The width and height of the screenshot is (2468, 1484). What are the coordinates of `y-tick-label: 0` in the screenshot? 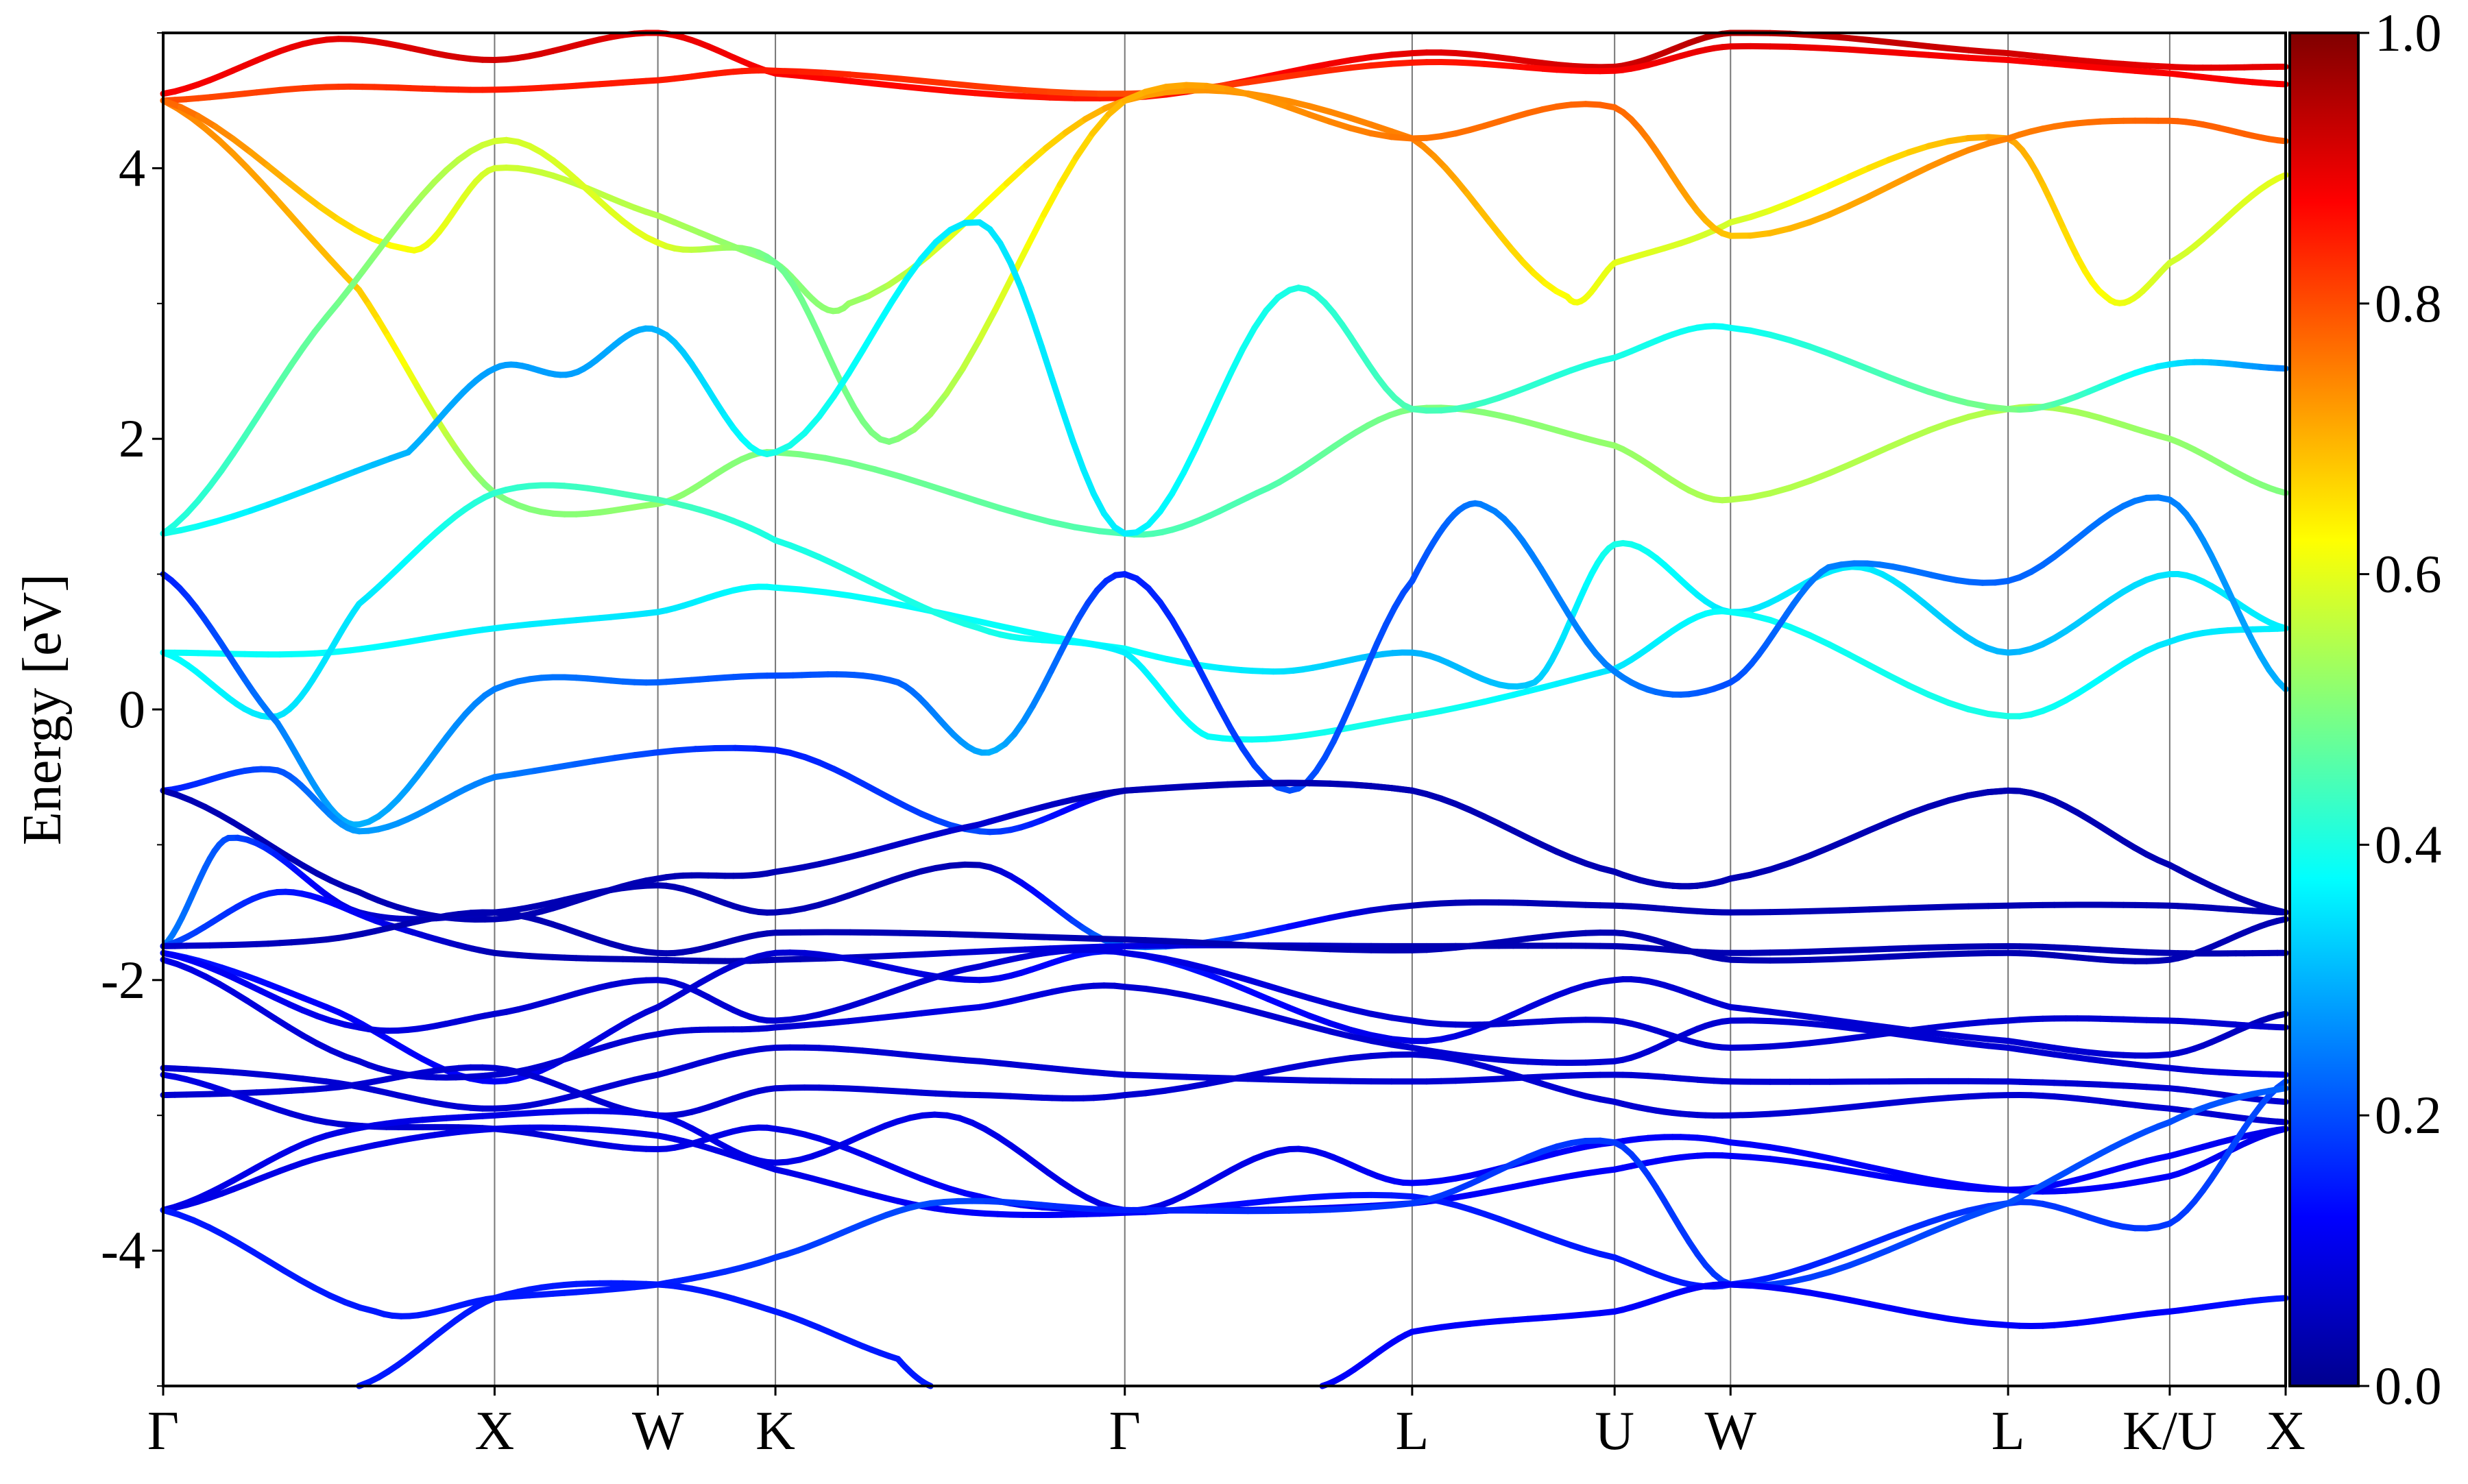 It's located at (132, 709).